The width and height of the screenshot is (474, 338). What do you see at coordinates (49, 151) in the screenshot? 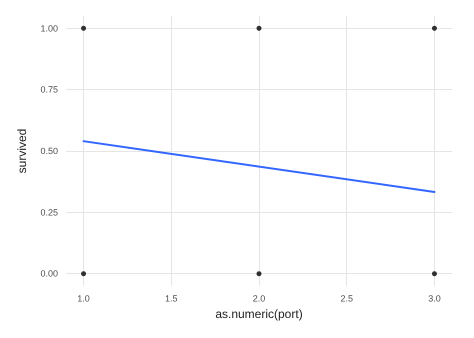
I see `y-tick-label: 0.50` at bounding box center [49, 151].